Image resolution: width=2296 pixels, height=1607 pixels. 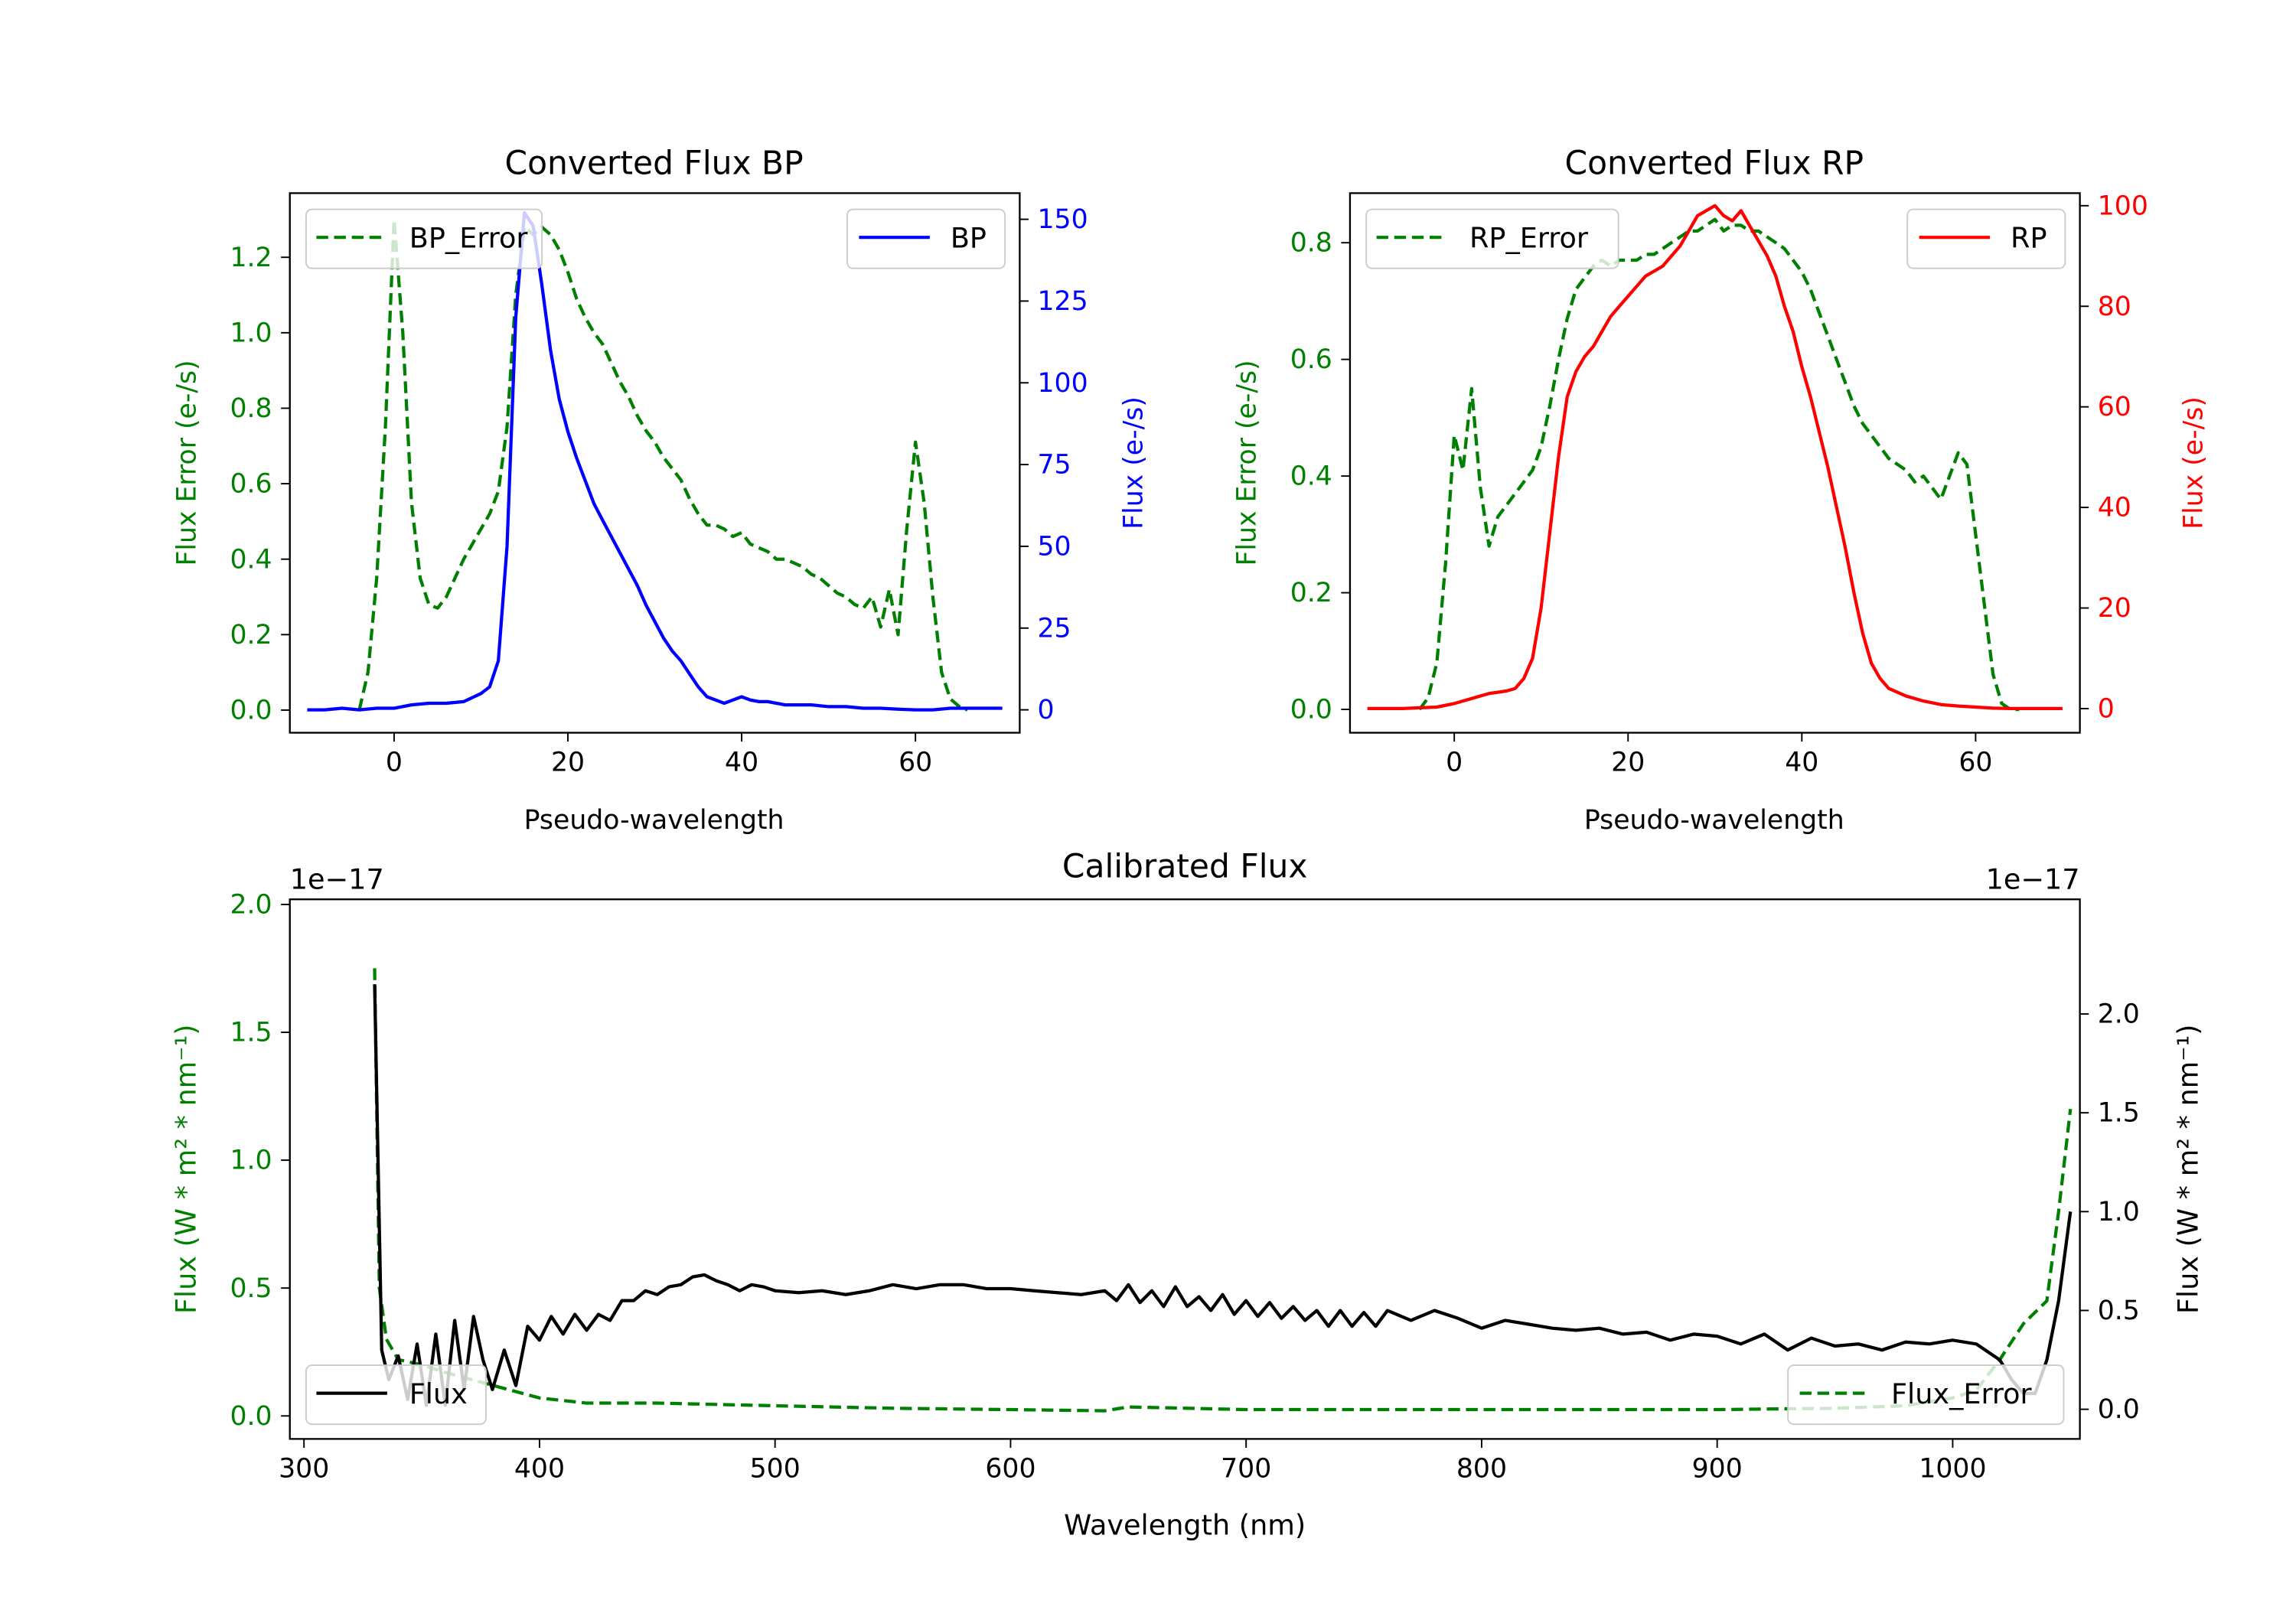 I want to click on flux-error-legend: Flux_Error, so click(x=1926, y=1395).